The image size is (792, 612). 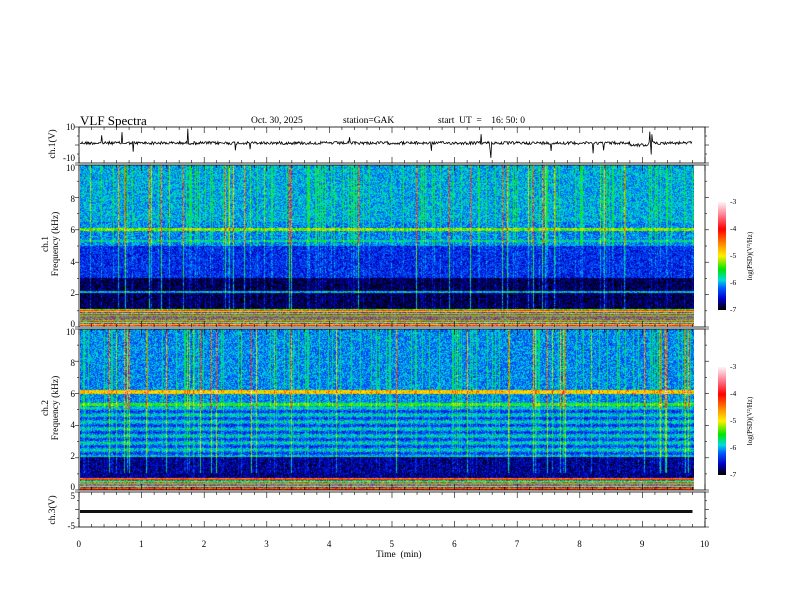 I want to click on x-tick-label: 3, so click(x=266, y=544).